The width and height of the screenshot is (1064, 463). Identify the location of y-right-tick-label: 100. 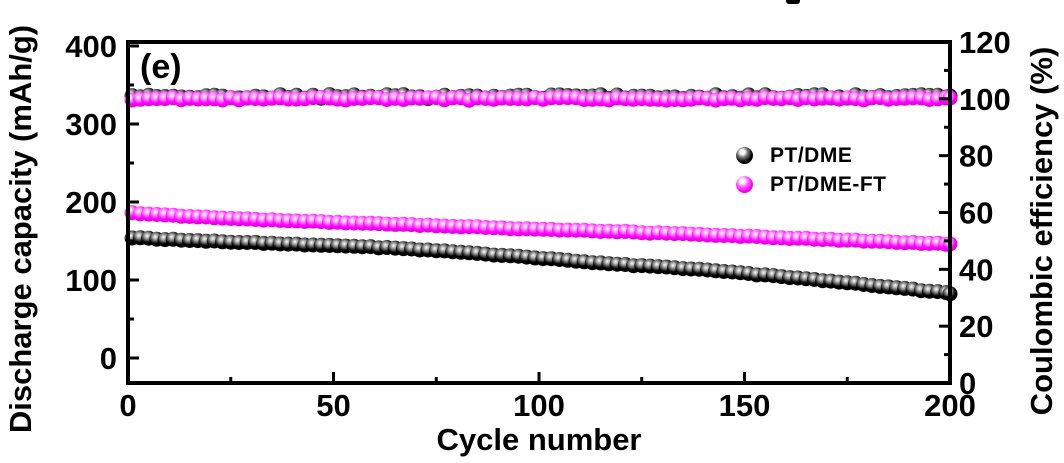
(985, 99).